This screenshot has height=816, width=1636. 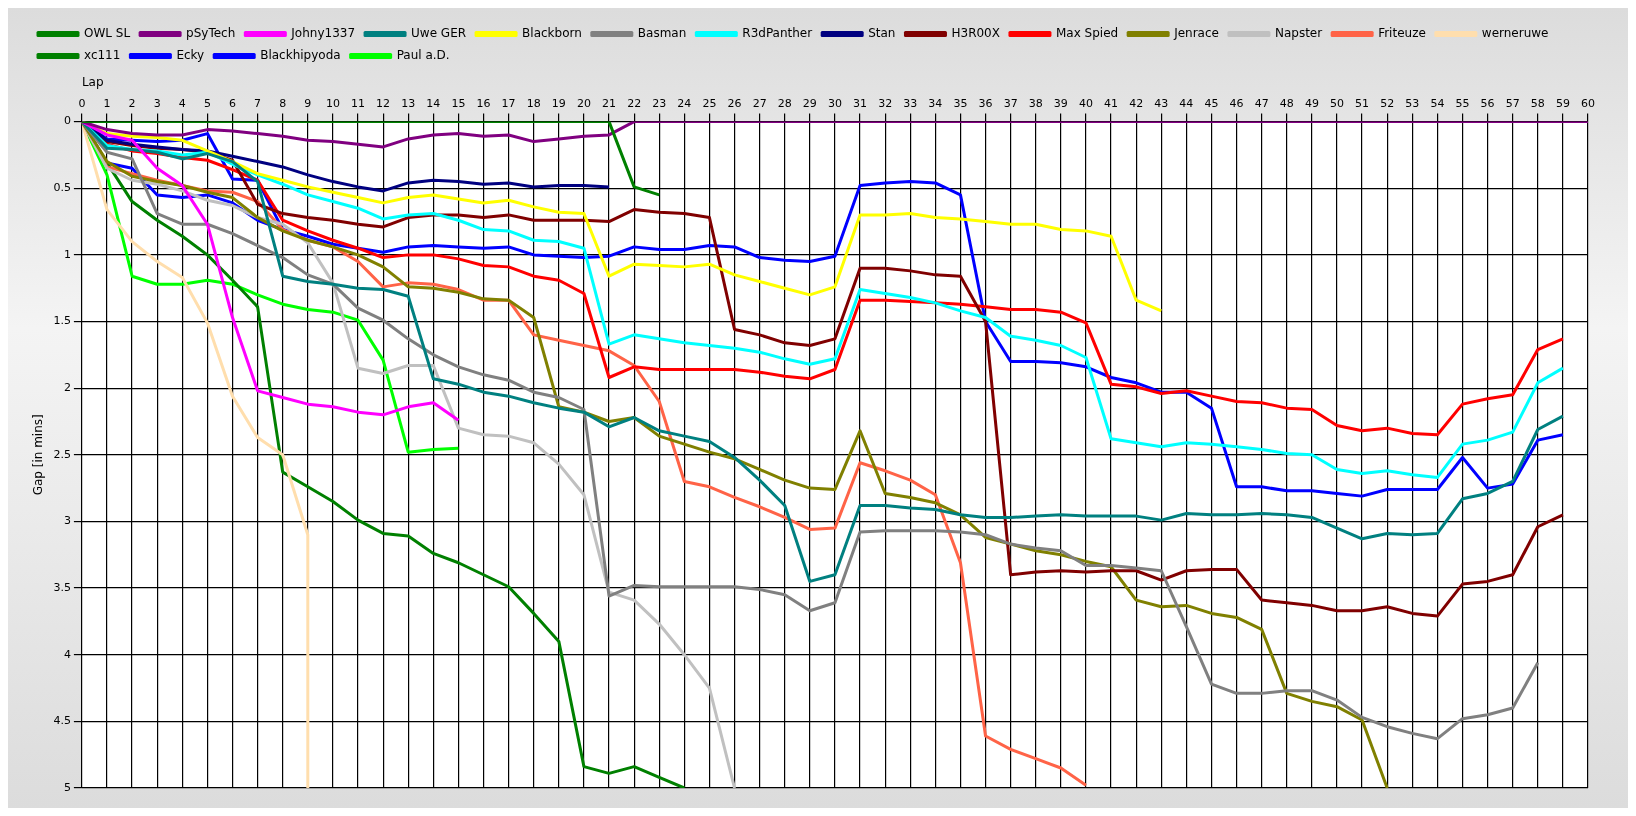 I want to click on legend-label: Max Spied, so click(x=1087, y=33).